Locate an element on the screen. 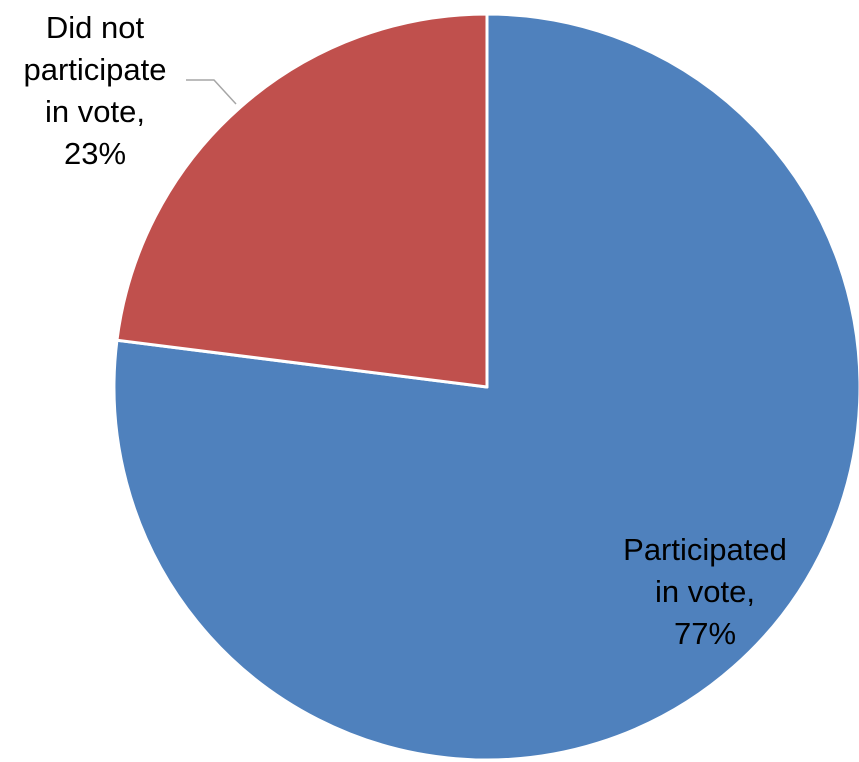  slice-label-line: Participated is located at coordinates (705, 549).